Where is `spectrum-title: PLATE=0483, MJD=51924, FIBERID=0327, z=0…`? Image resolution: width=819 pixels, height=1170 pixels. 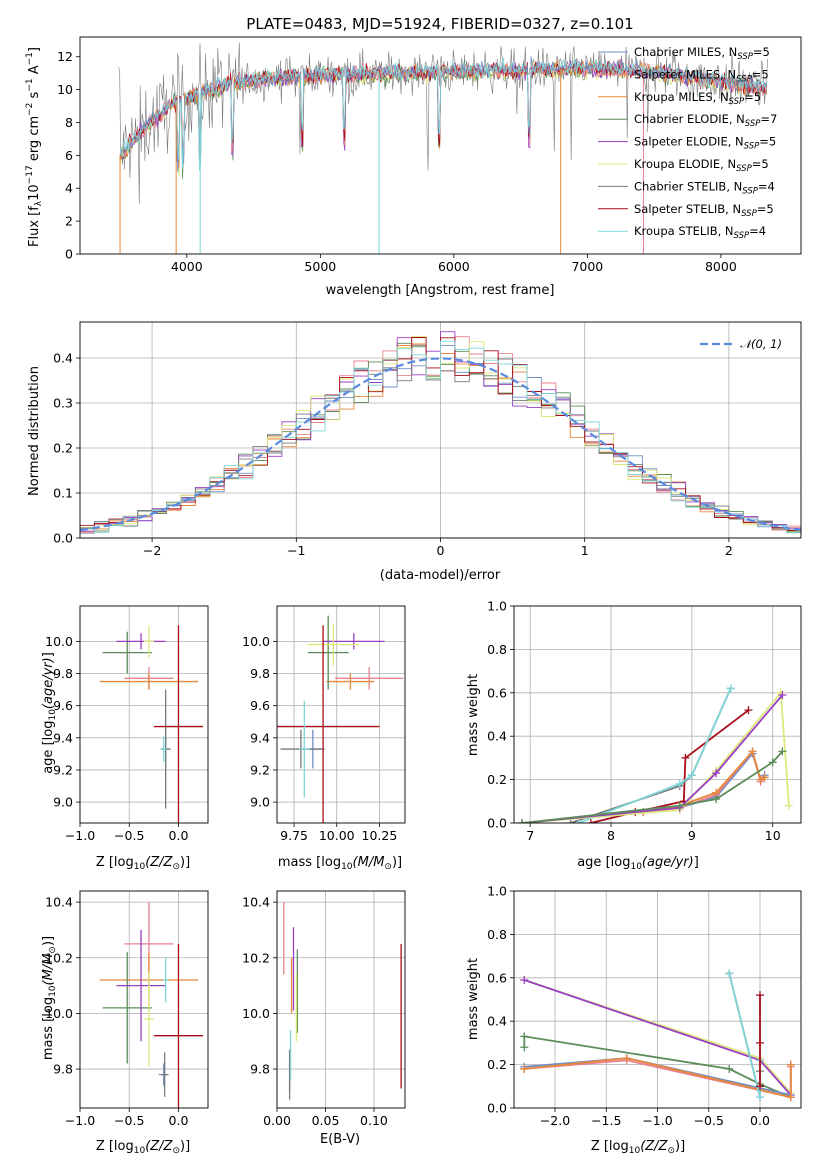
spectrum-title: PLATE=0483, MJD=51924, FIBERID=0327, z=0… is located at coordinates (439, 24).